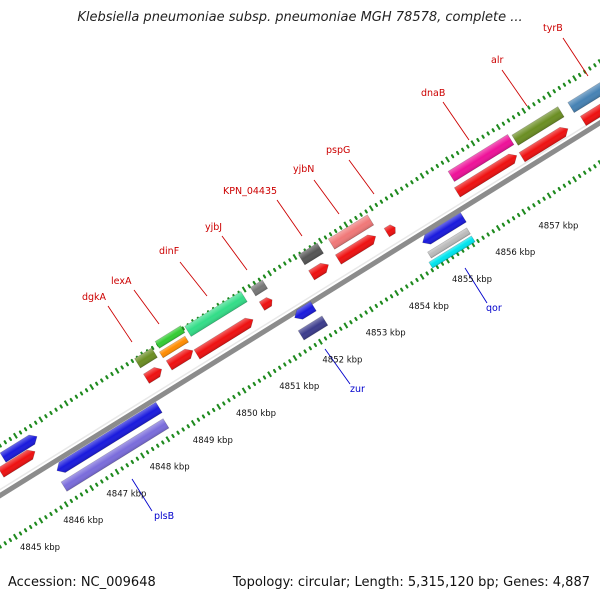  What do you see at coordinates (497, 60) in the screenshot?
I see `gene-label-alr: alr` at bounding box center [497, 60].